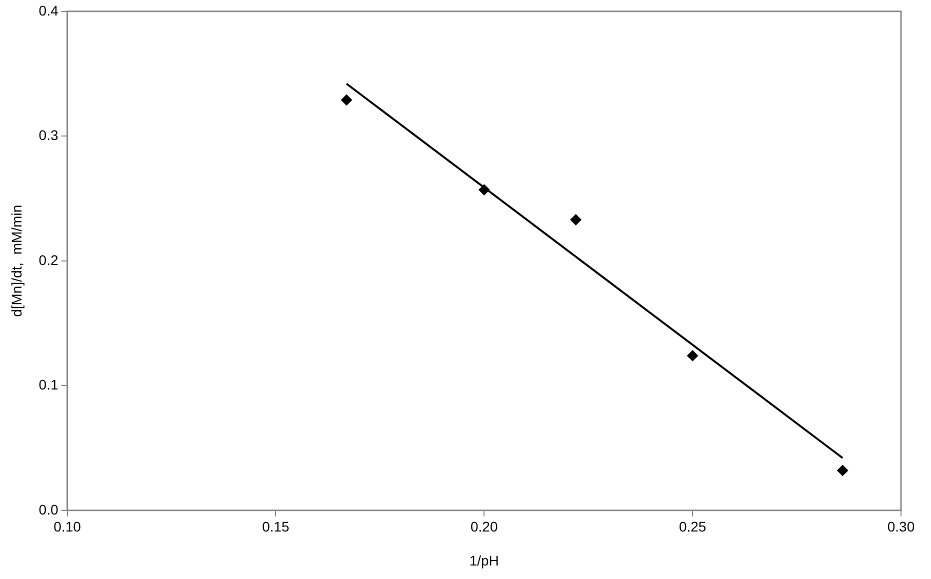  I want to click on y-tick-label: 0.4, so click(48, 10).